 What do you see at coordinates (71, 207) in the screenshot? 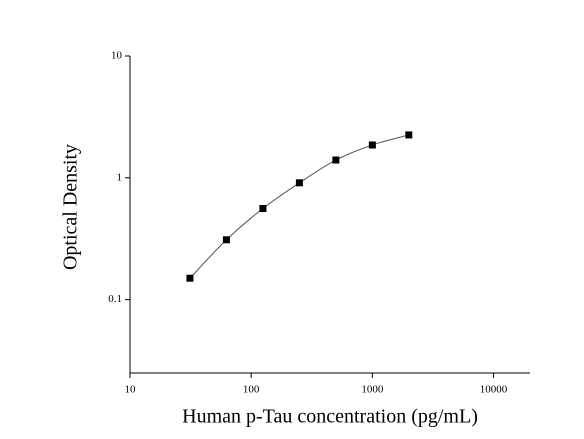
I see `y-axis-label: Optical Density` at bounding box center [71, 207].